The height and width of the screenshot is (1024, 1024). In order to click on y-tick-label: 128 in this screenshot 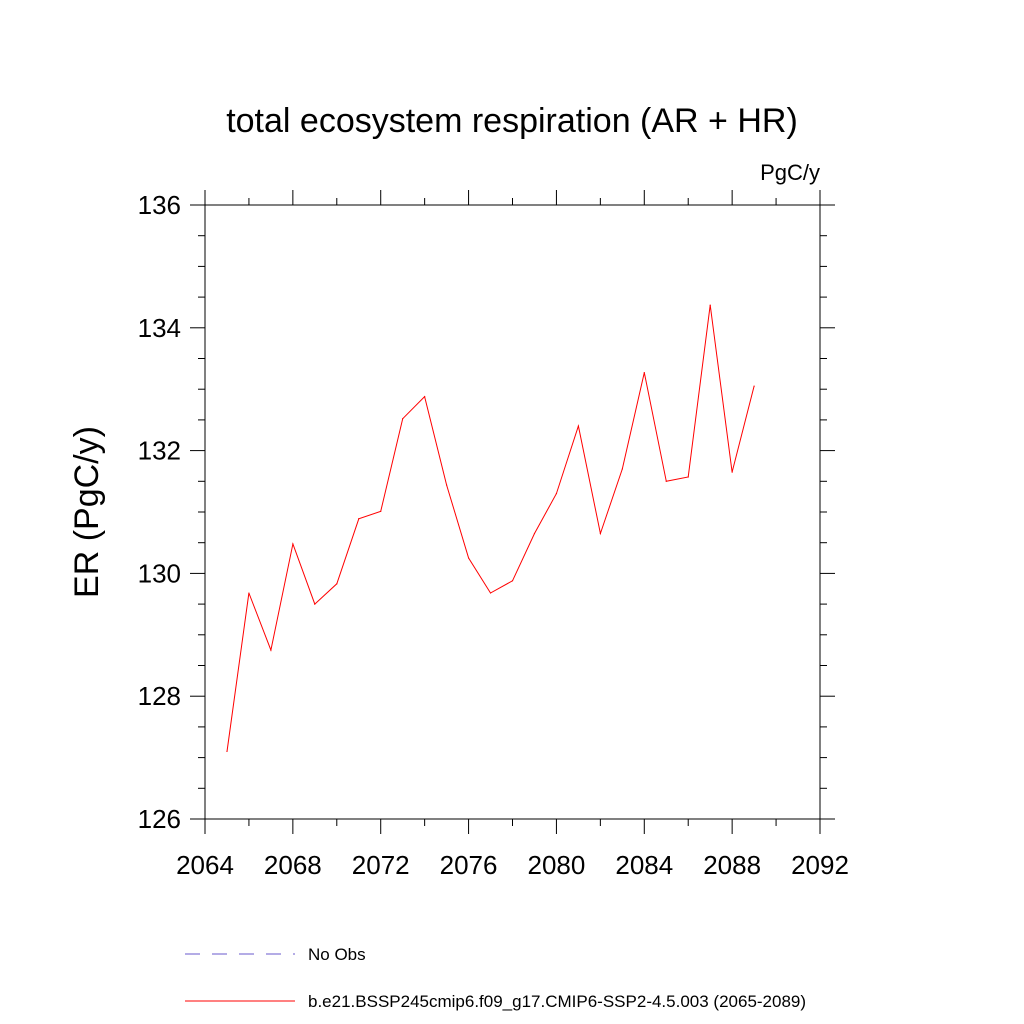, I will do `click(159, 696)`.